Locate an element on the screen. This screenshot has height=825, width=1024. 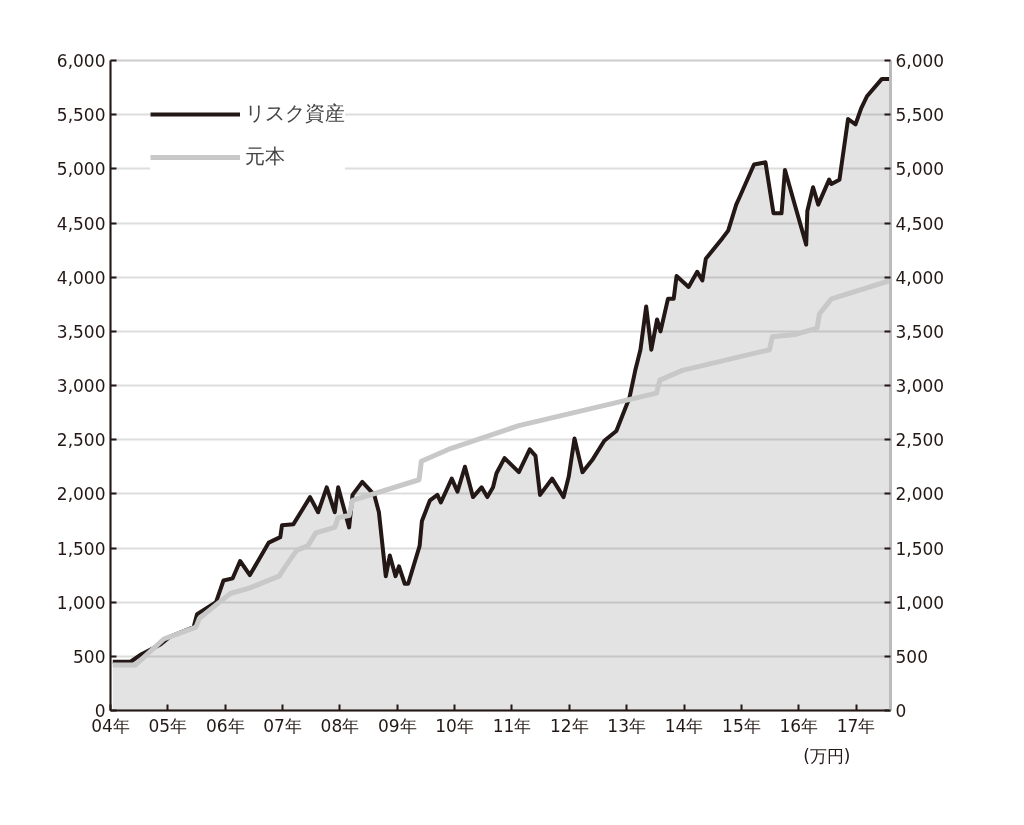
y-tick-label: 5,500 is located at coordinates (81, 115).